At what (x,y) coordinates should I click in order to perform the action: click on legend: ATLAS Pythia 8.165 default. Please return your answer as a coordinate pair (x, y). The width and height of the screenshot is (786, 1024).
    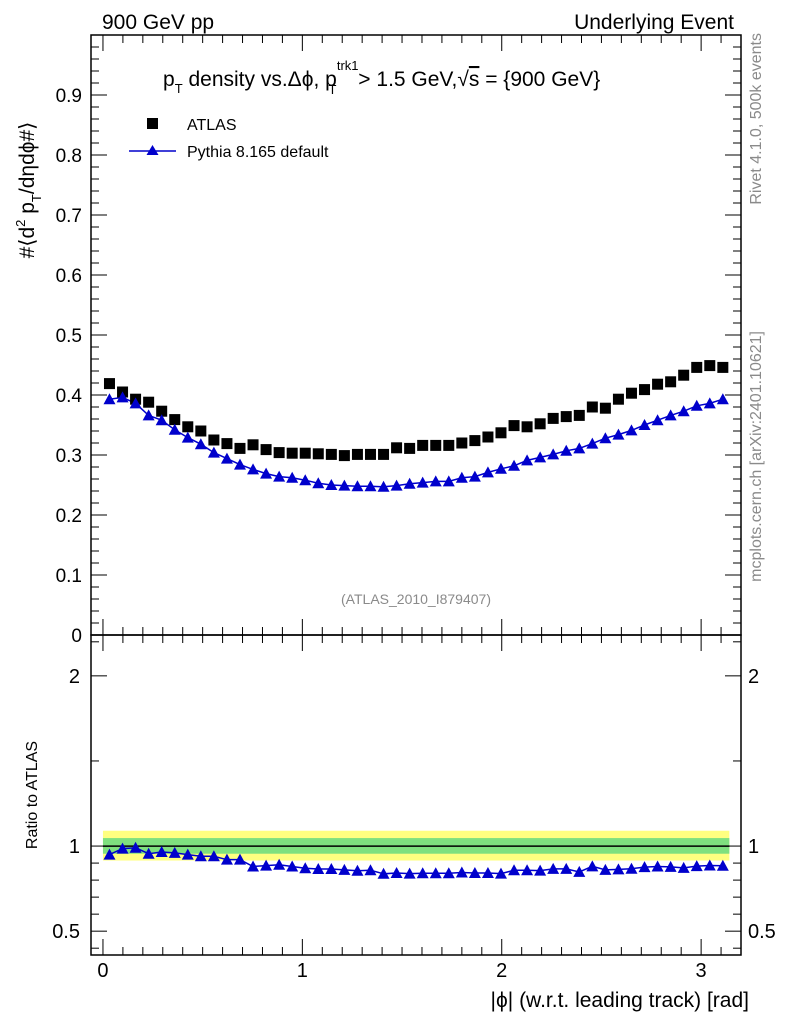
    Looking at the image, I should click on (229, 139).